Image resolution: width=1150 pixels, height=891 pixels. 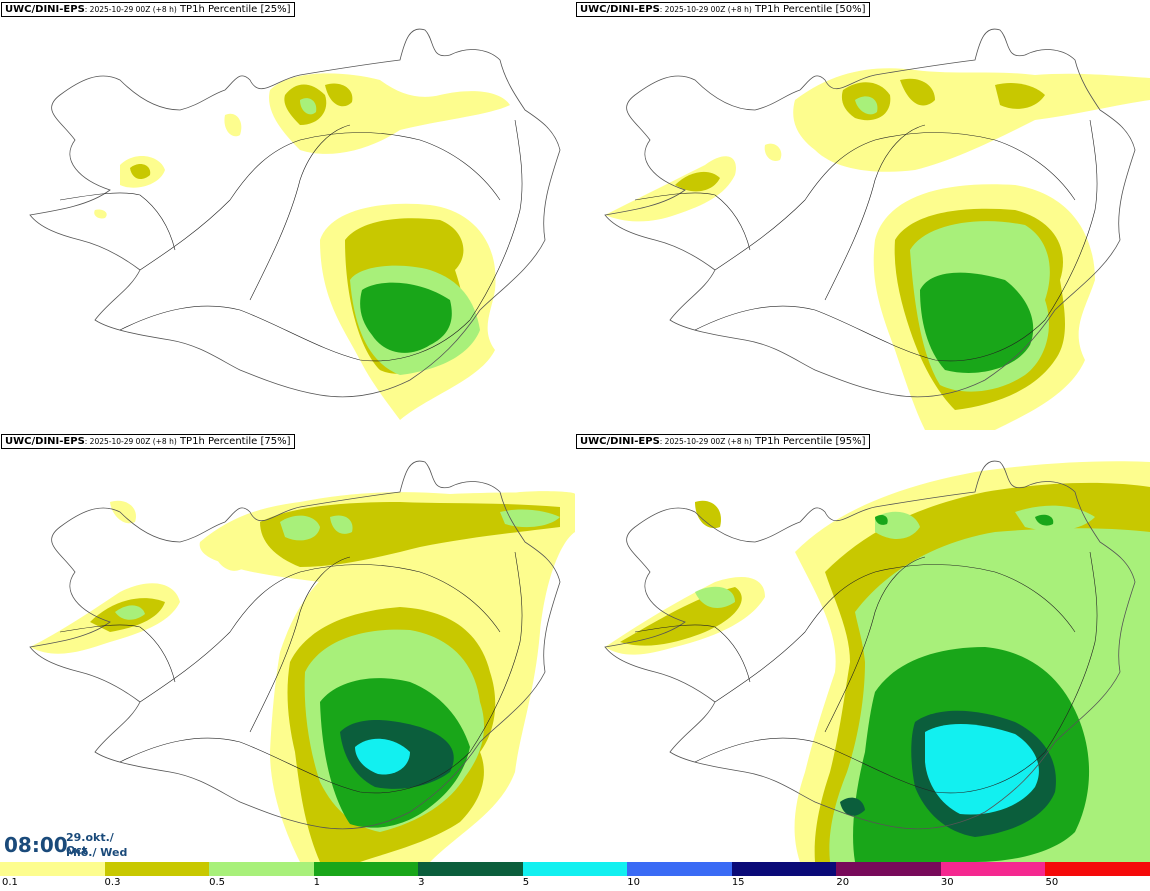 What do you see at coordinates (526, 882) in the screenshot?
I see `legend-tick-label: 5` at bounding box center [526, 882].